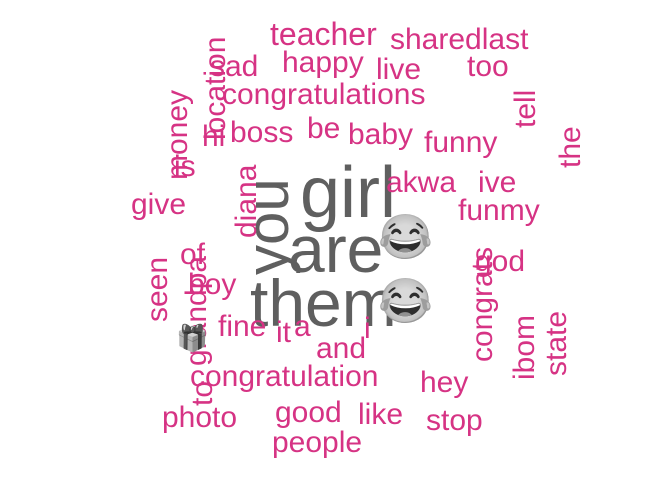  What do you see at coordinates (336, 249) in the screenshot?
I see `word-are: are` at bounding box center [336, 249].